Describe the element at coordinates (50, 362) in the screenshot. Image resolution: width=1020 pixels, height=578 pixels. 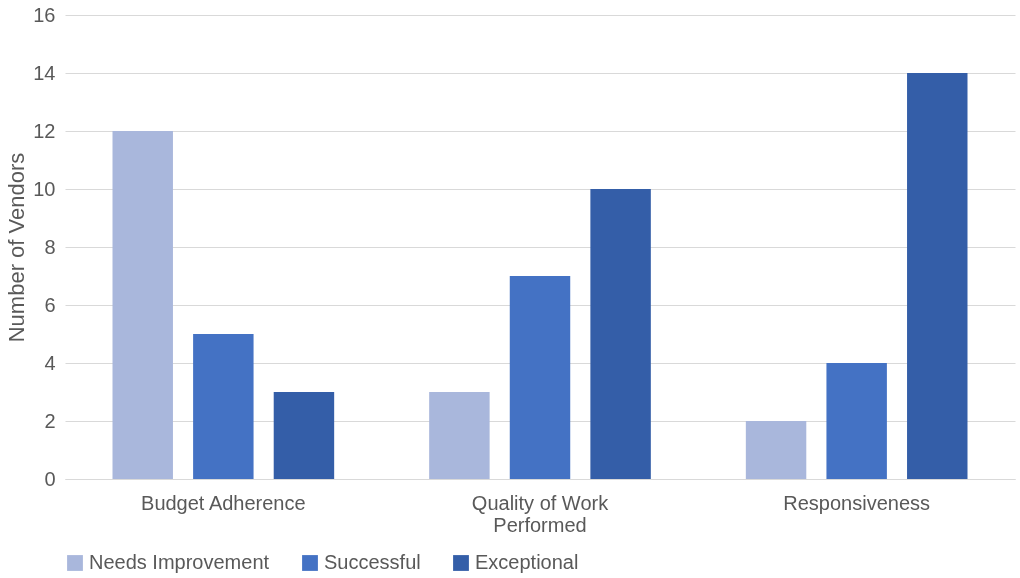
I see `y-tick-label: 4` at that location.